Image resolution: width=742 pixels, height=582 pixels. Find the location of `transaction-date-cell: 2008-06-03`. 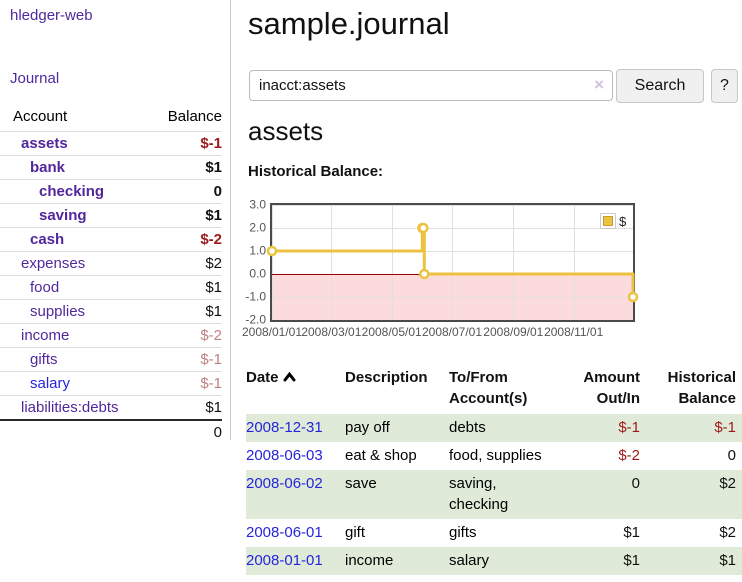

transaction-date-cell: 2008-06-03 is located at coordinates (295, 456).